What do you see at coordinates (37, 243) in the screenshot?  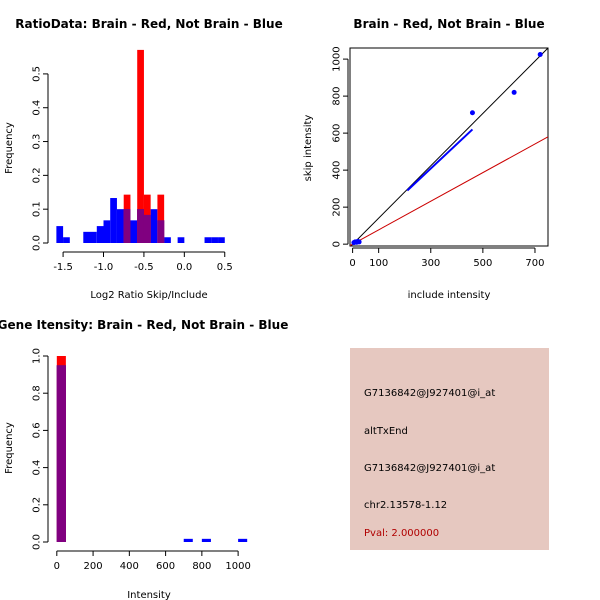 I see `ratio-y-tick-label: 0.0` at bounding box center [37, 243].